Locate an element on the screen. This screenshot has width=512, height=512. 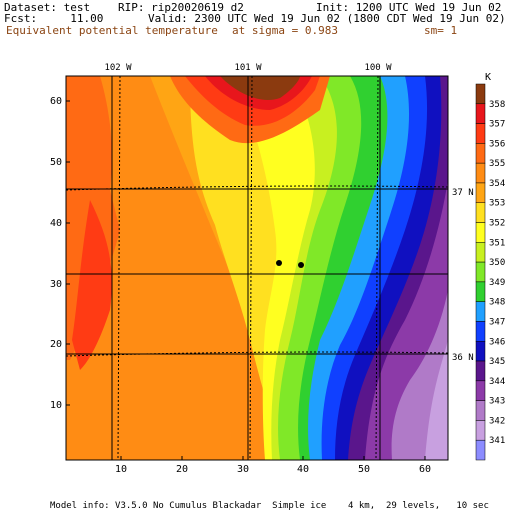
lat-label: 37 N is located at coordinates (463, 193).